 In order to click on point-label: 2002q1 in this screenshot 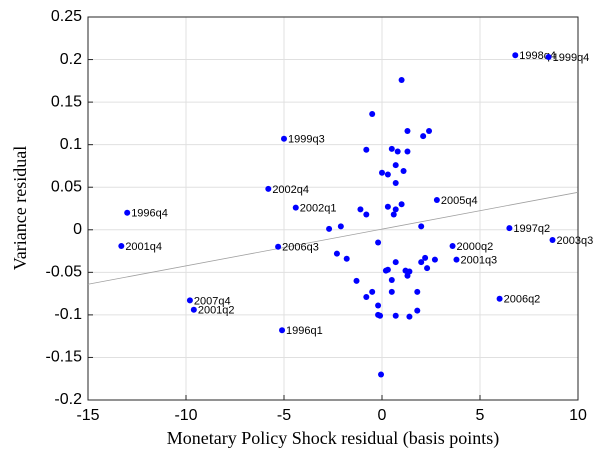, I will do `click(318, 209)`.